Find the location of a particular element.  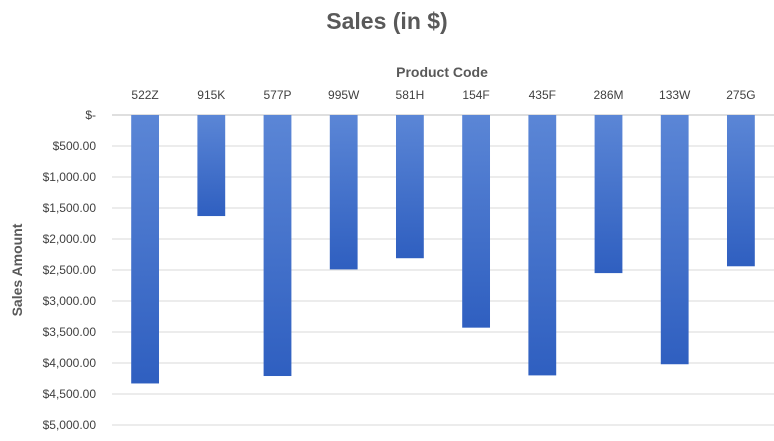

y-tick-label: $4,500.00 is located at coordinates (70, 394).